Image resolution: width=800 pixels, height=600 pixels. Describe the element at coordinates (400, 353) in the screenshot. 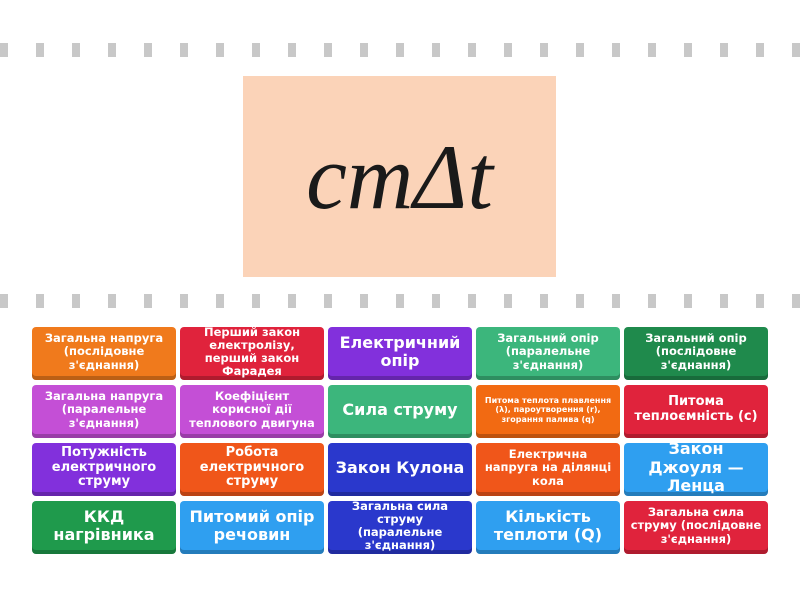

I see `answer-tile: Електричний опір` at that location.